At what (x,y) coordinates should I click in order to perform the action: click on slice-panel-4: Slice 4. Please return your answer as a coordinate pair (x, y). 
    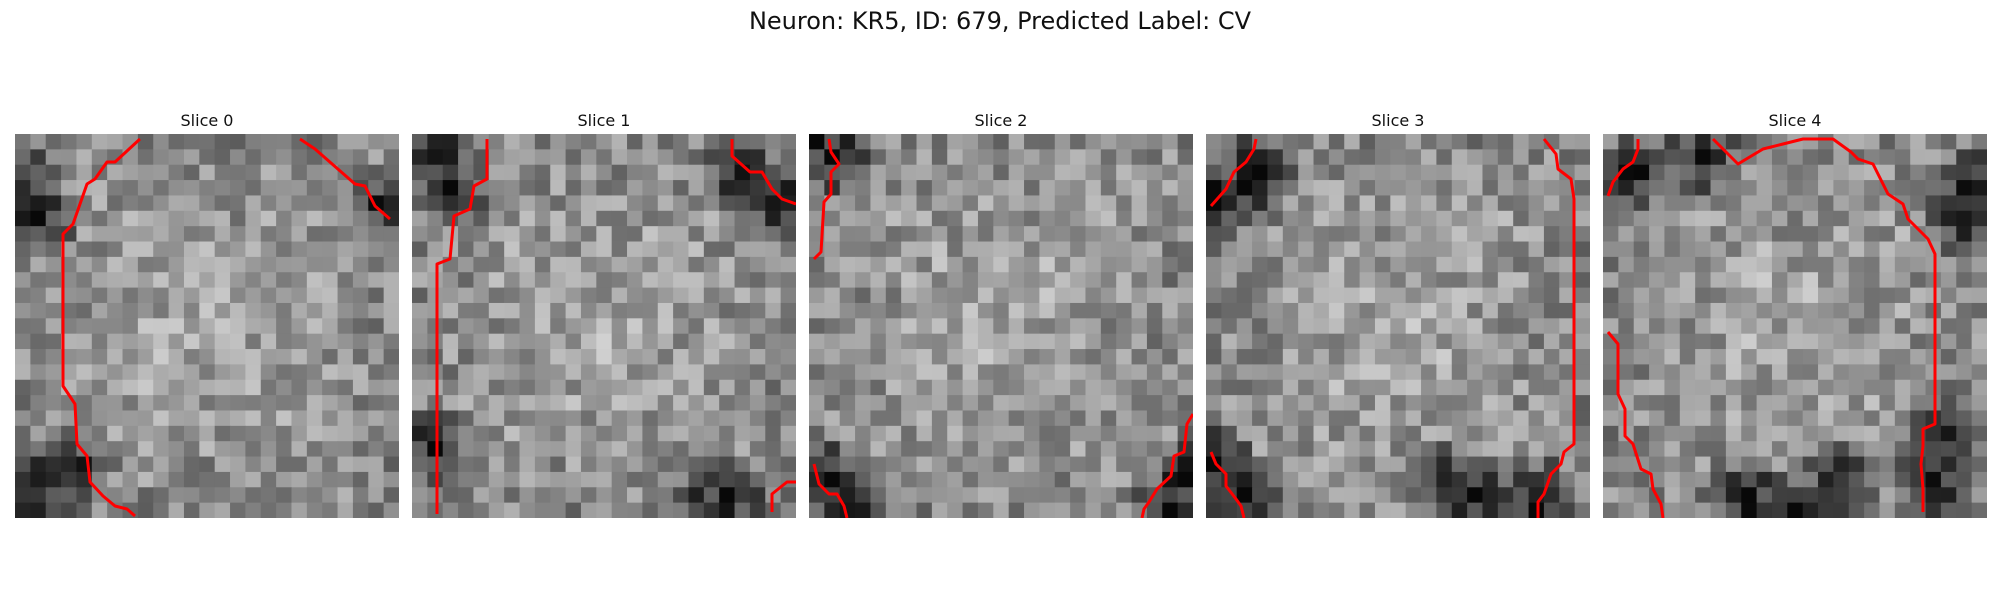
    Looking at the image, I should click on (1795, 314).